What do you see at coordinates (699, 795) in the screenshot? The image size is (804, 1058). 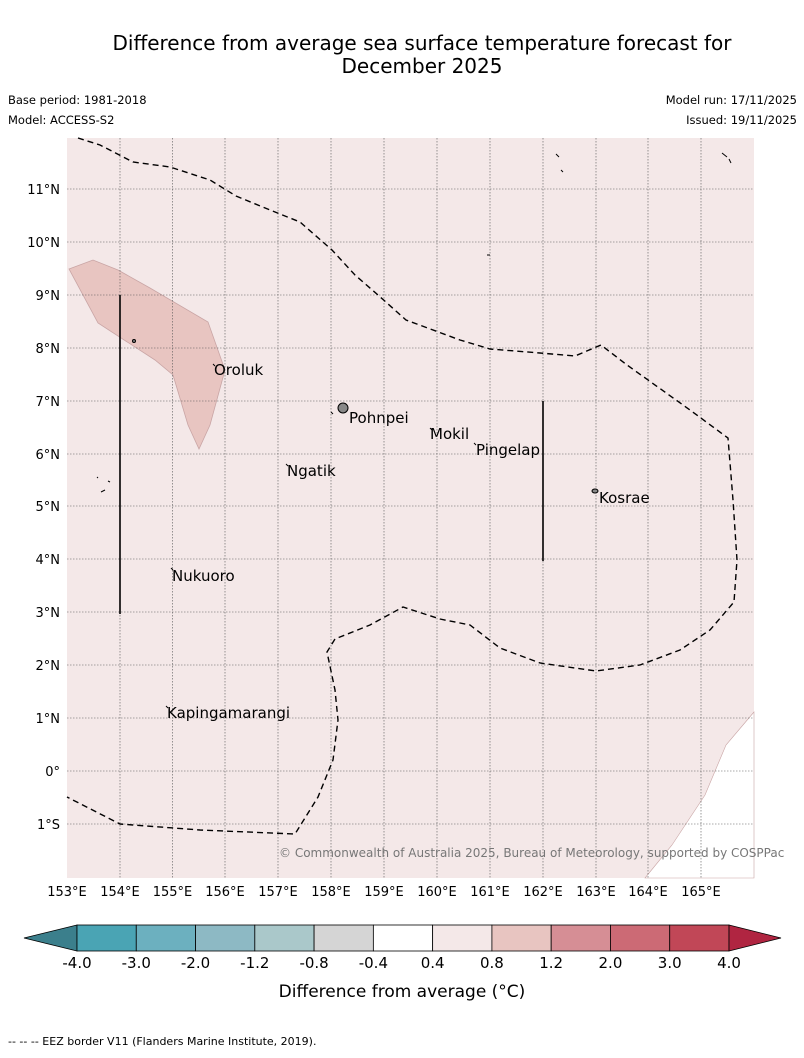 I see `no-data-area` at bounding box center [699, 795].